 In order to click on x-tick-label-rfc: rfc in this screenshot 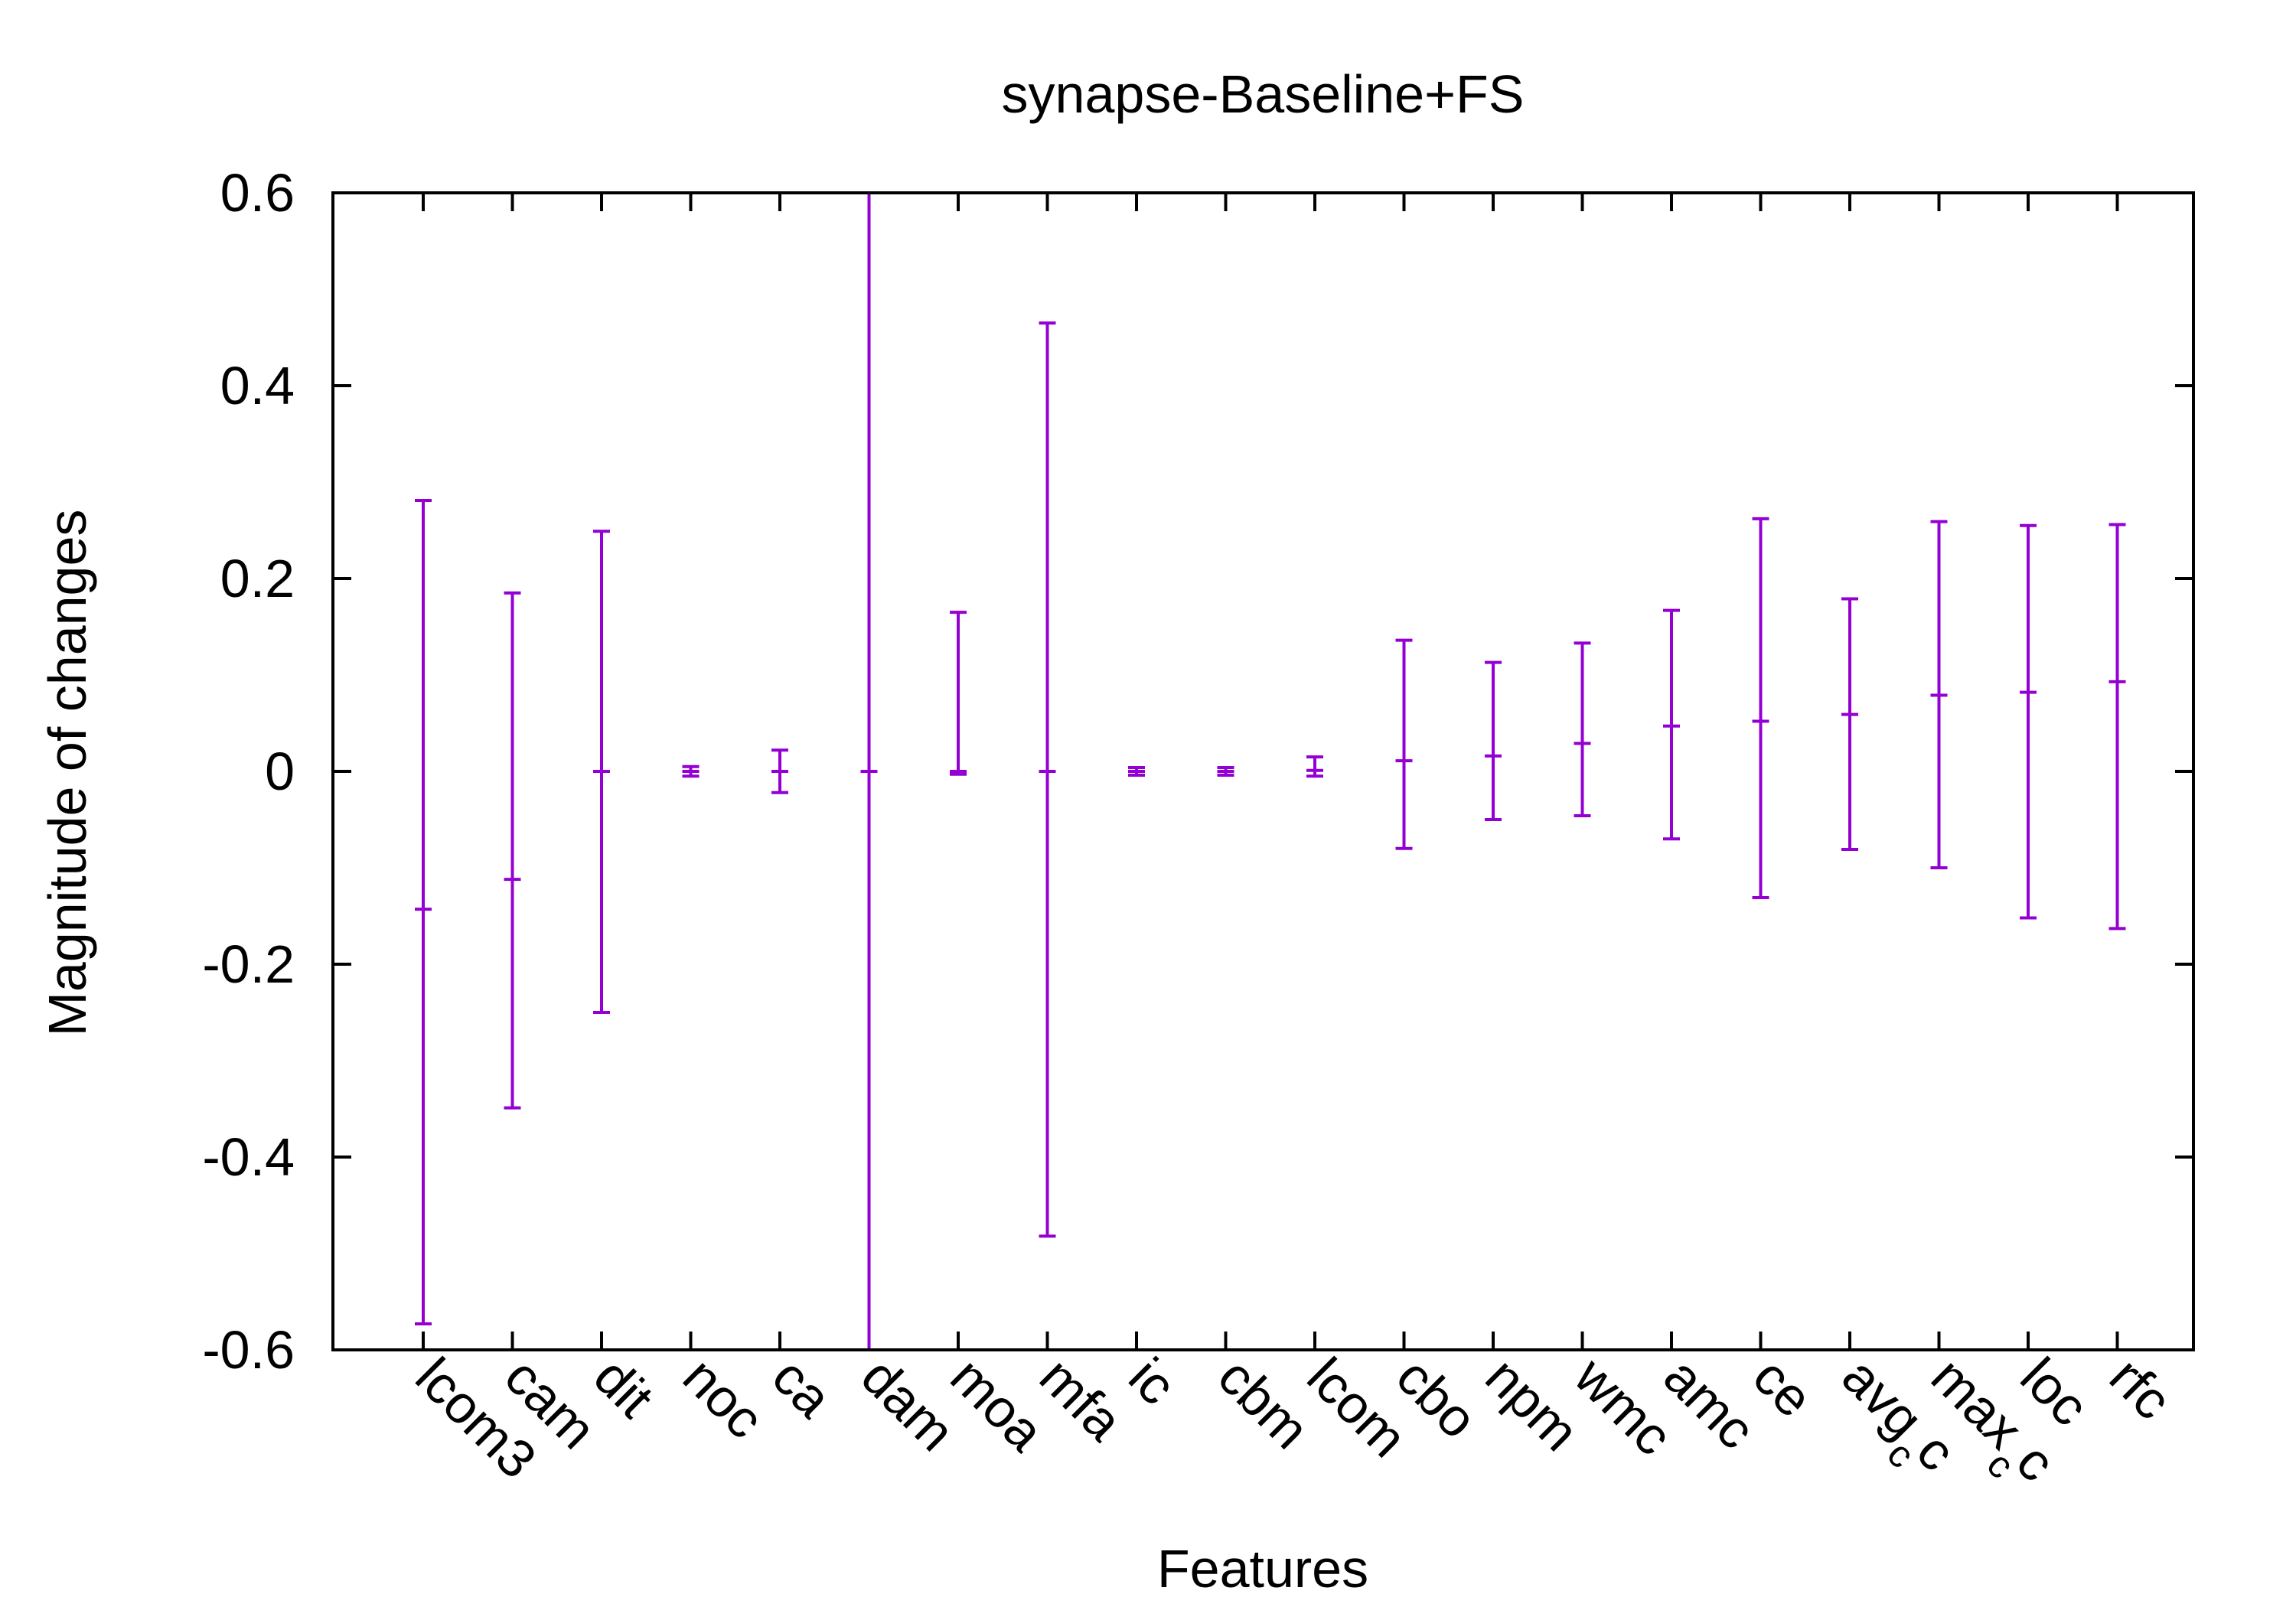, I will do `click(2141, 1388)`.